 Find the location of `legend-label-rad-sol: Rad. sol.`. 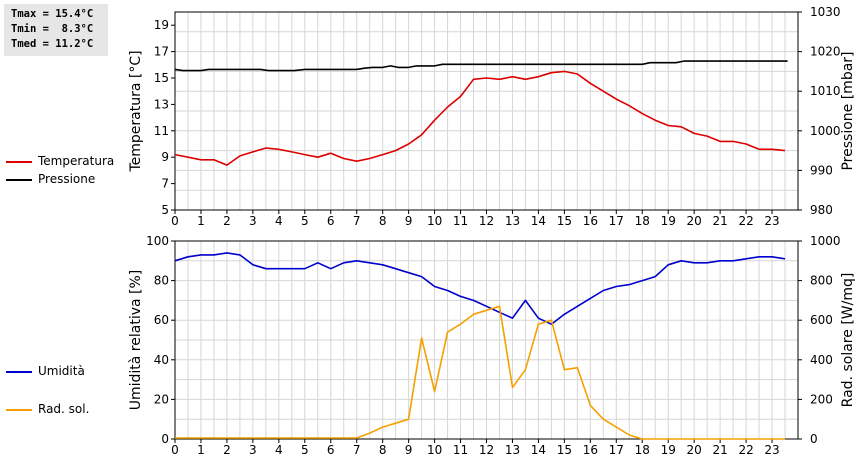

legend-label-rad-sol: Rad. sol. is located at coordinates (64, 409).